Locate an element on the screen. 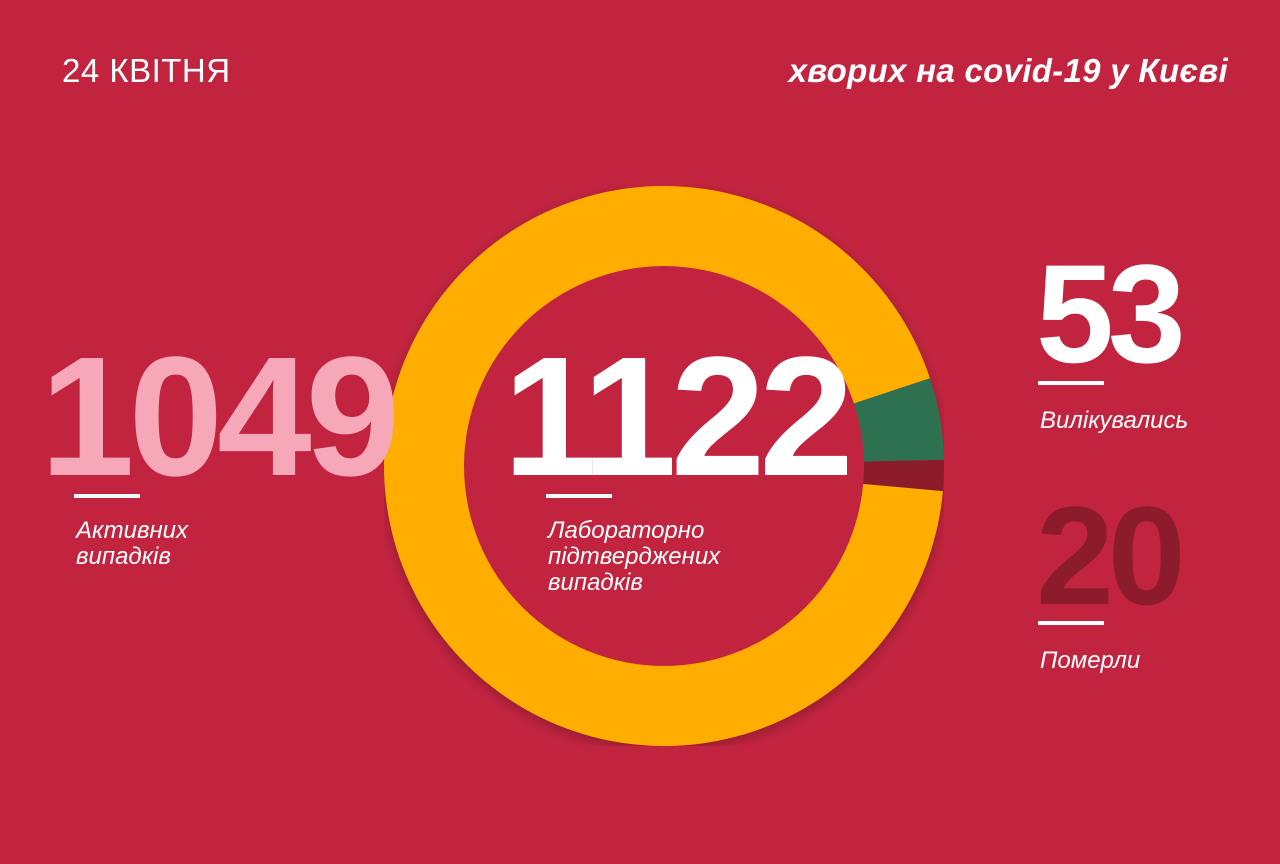 The width and height of the screenshot is (1280, 864). page-title: хворих на covid-19 у Києві is located at coordinates (1008, 70).